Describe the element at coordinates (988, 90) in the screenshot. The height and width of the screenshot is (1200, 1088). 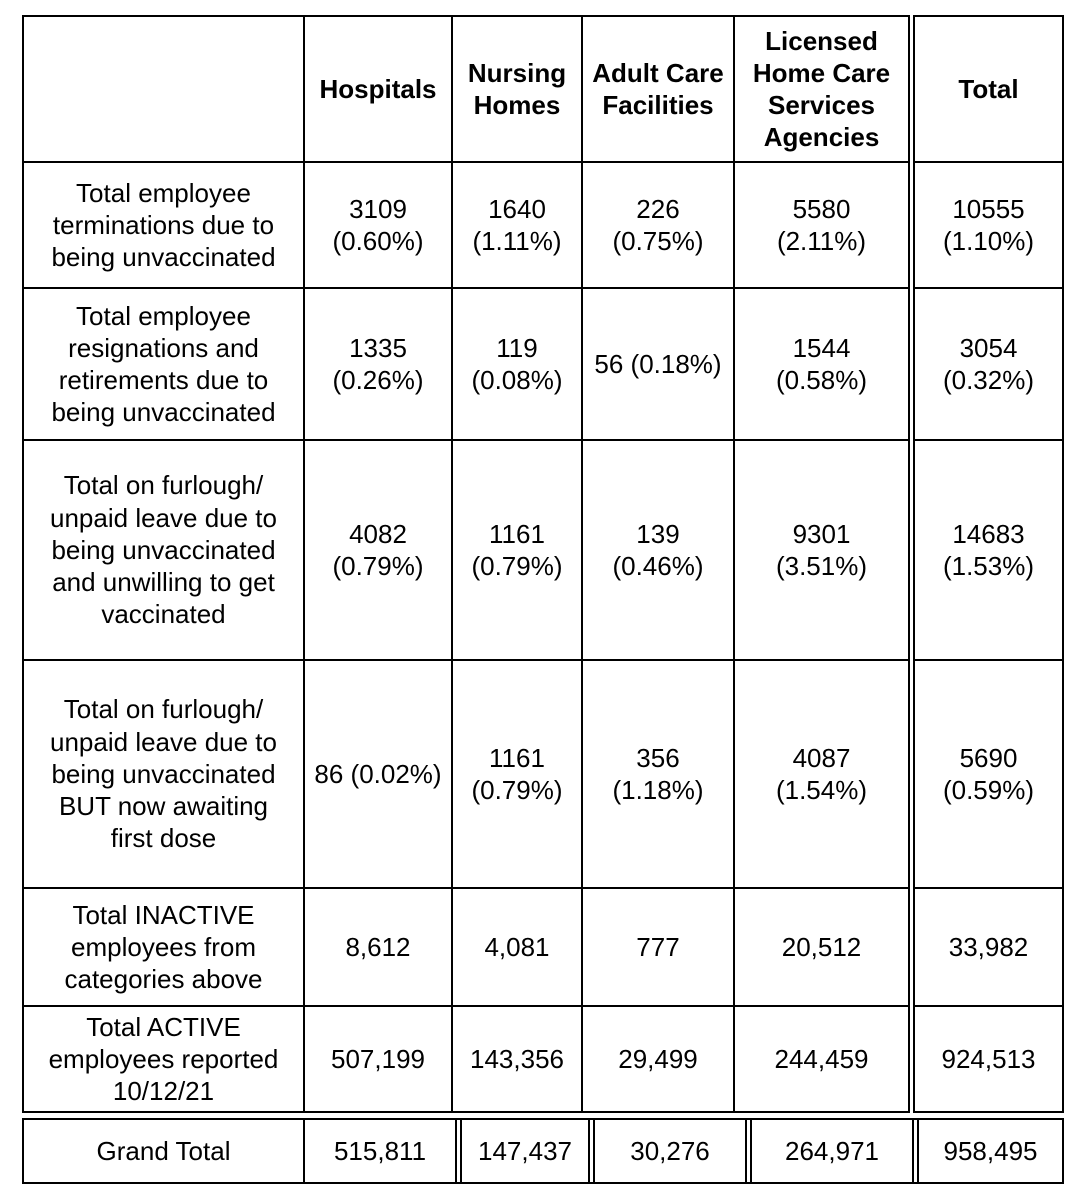
I see `column-header-total: Total` at that location.